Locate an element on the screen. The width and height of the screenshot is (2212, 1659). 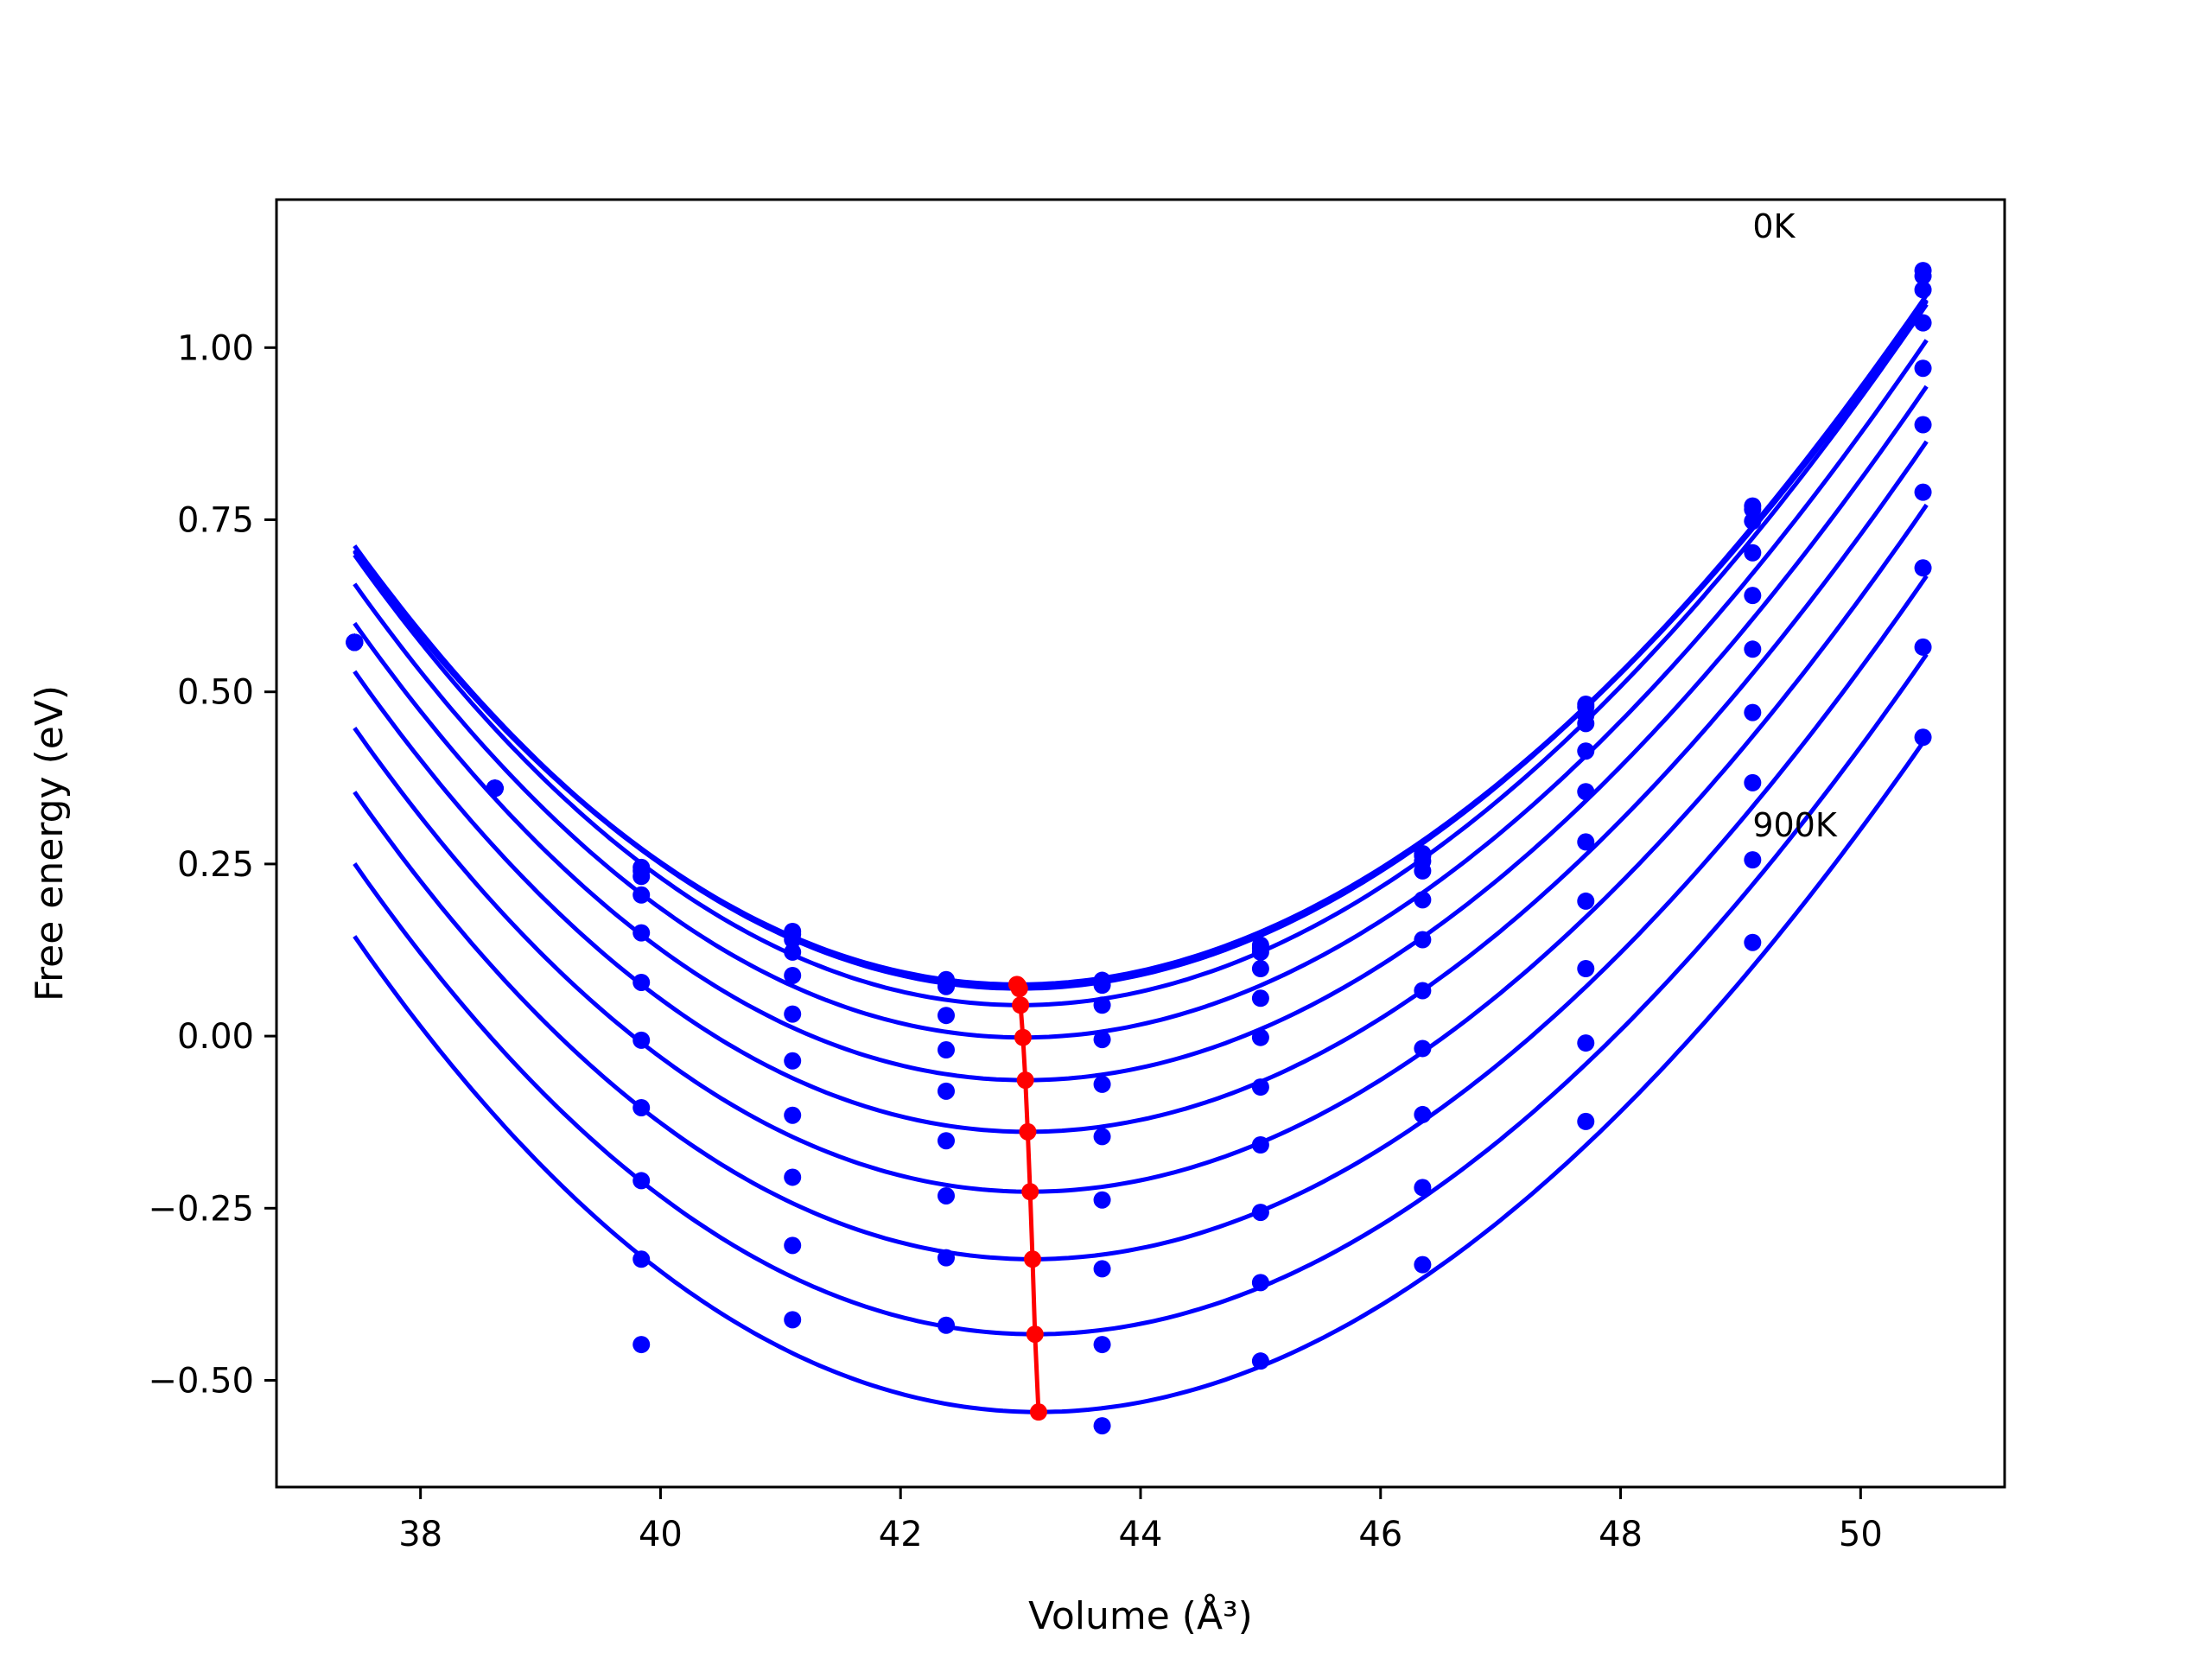
x-axis: 38 40 42 44 46 48 50 is located at coordinates (1140, 1520).